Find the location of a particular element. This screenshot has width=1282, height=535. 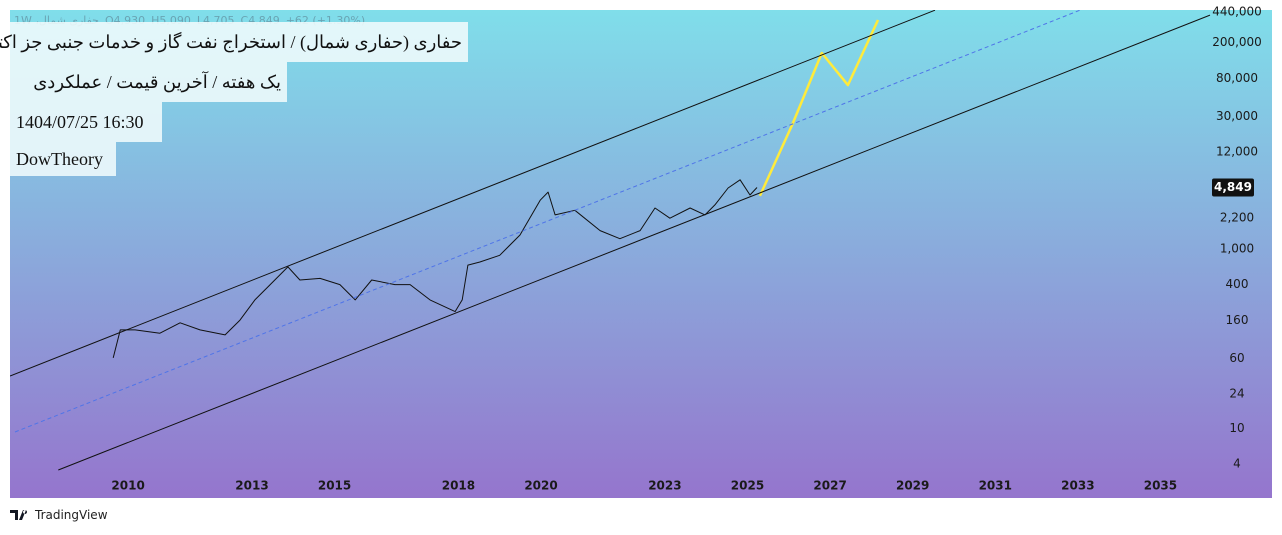

x-tick-label: 2015 is located at coordinates (334, 486).